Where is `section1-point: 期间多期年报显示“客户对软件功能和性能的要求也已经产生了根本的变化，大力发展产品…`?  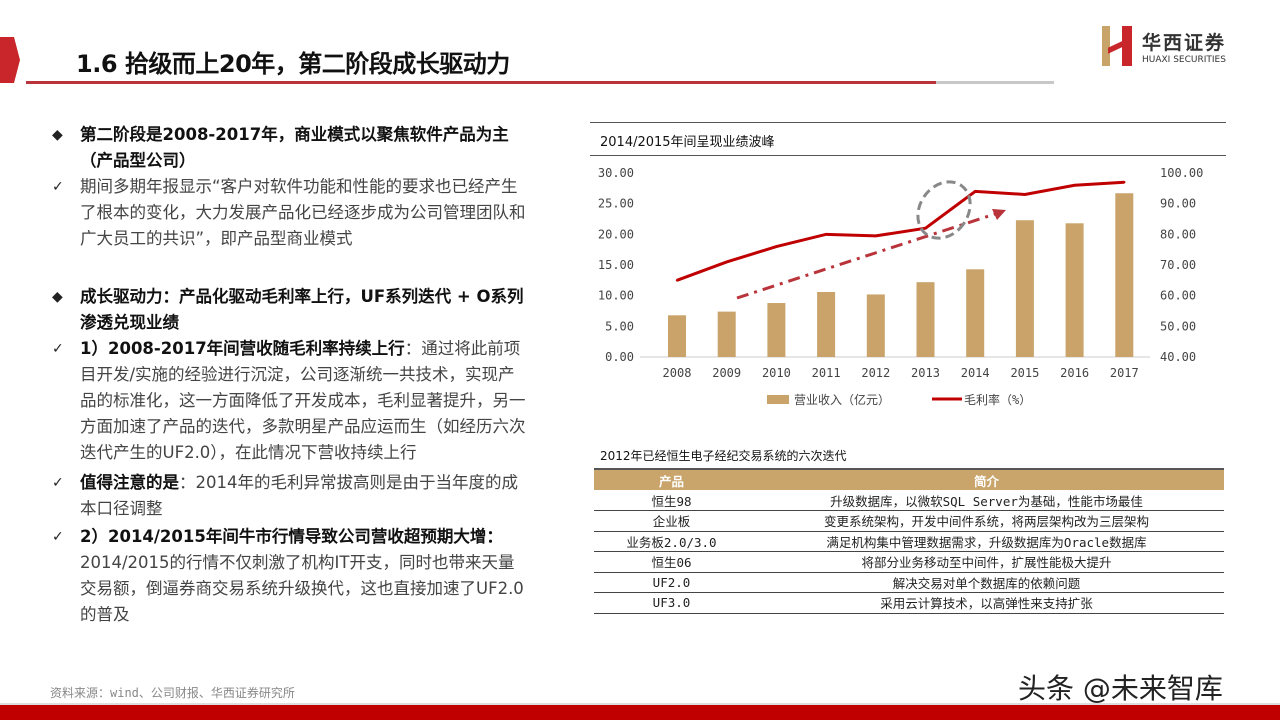 section1-point: 期间多期年报显示“客户对软件功能和性能的要求也已经产生了根本的变化，大力发展产品… is located at coordinates (303, 212).